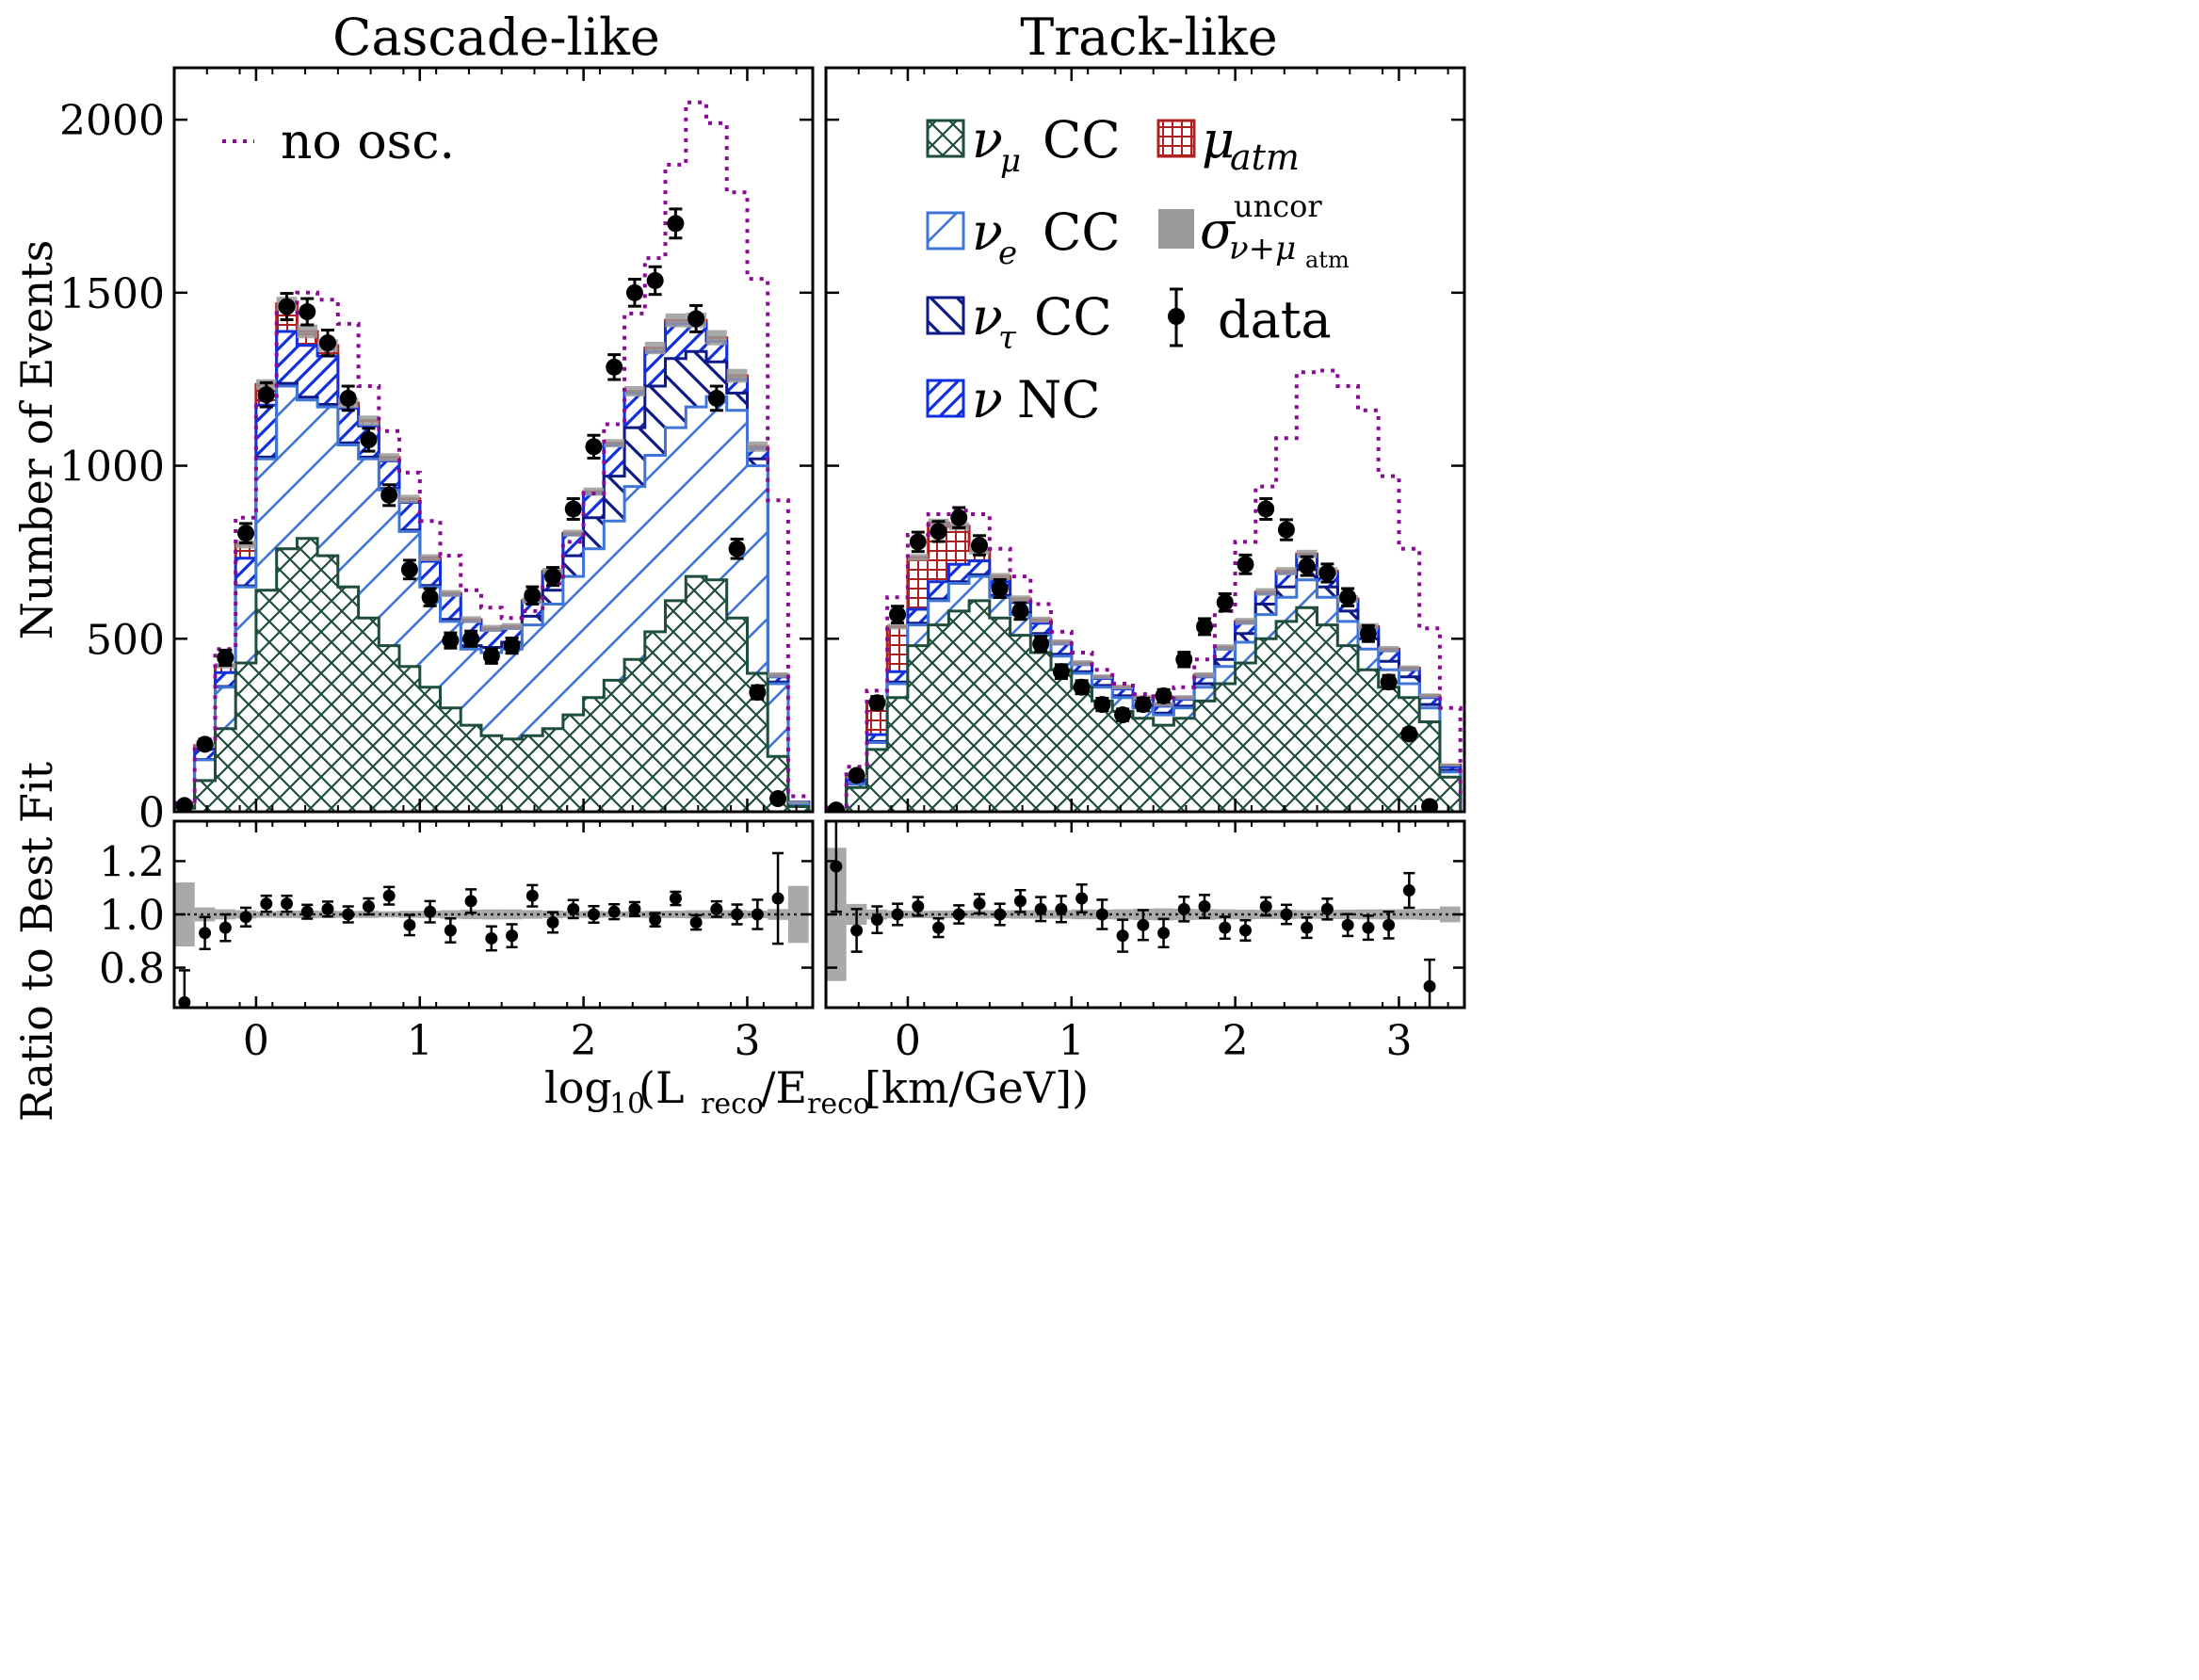 This screenshot has height=1680, width=2199. I want to click on nue-nu: ν, so click(987, 232).